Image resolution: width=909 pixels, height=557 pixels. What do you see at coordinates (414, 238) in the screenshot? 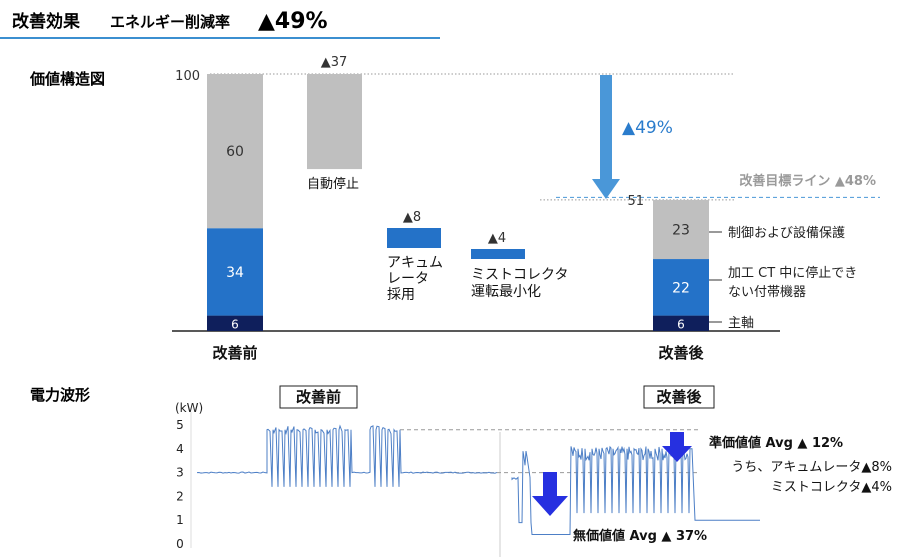
I see `reduction-accumulator-bar` at bounding box center [414, 238].